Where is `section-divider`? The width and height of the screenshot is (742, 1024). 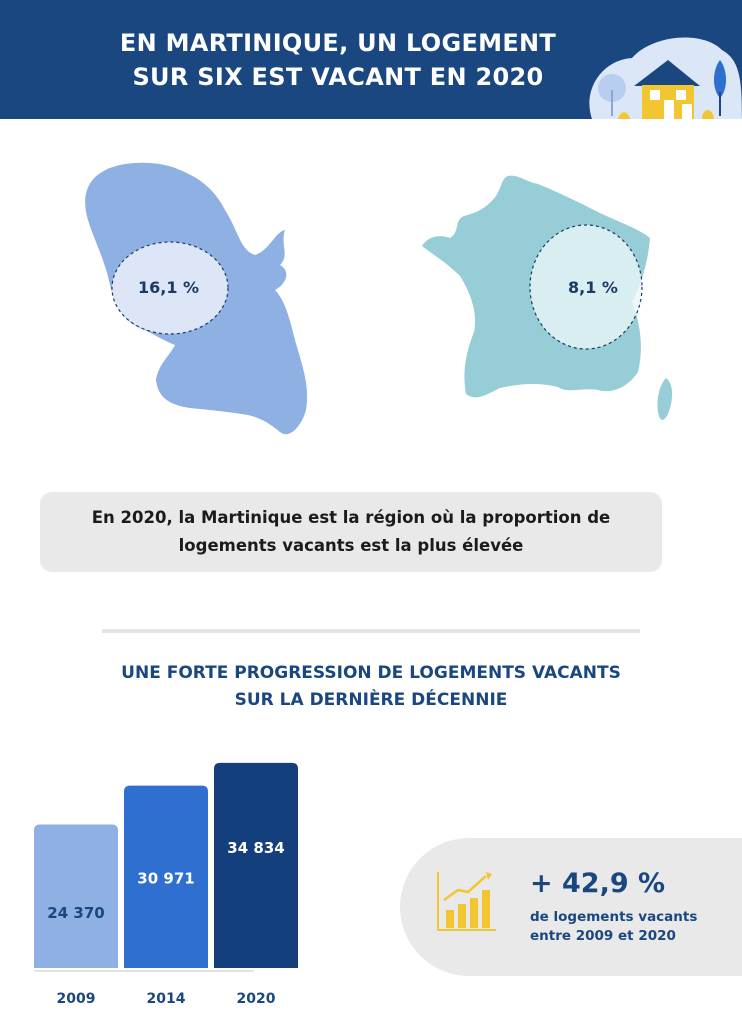
section-divider is located at coordinates (371, 631).